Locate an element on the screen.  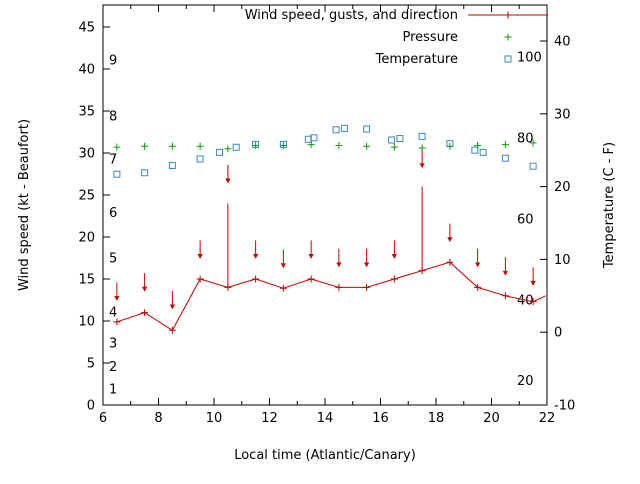
beaufort-scale-label: 1 is located at coordinates (113, 390).